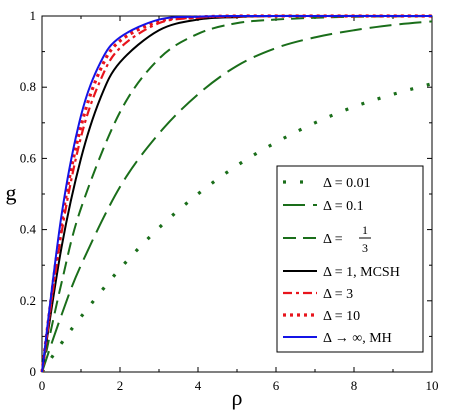 Image resolution: width=450 pixels, height=413 pixels. I want to click on y-axis-label: g, so click(11, 192).